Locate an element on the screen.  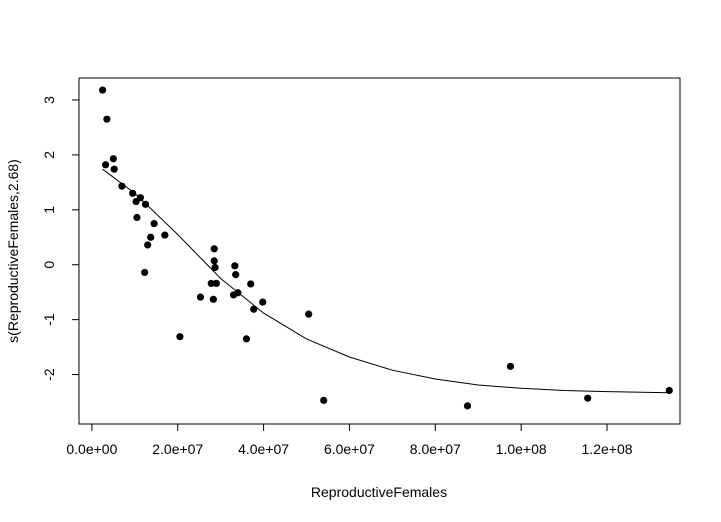
x-tick-label: 8.0e+07 is located at coordinates (435, 449).